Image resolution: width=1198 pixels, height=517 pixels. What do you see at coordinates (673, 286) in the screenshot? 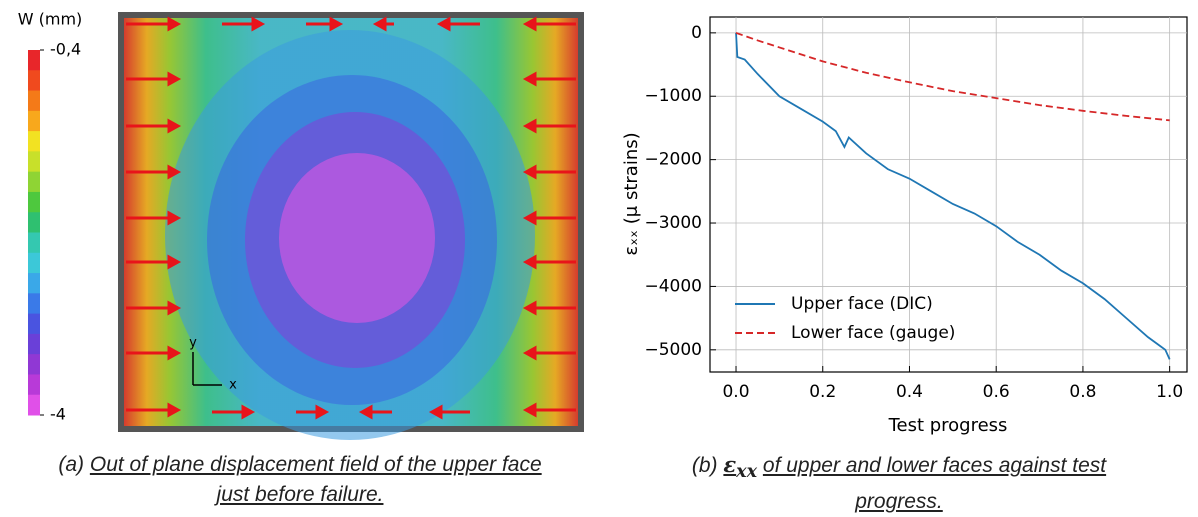
I see `y-tick-label: −4000` at bounding box center [673, 286].